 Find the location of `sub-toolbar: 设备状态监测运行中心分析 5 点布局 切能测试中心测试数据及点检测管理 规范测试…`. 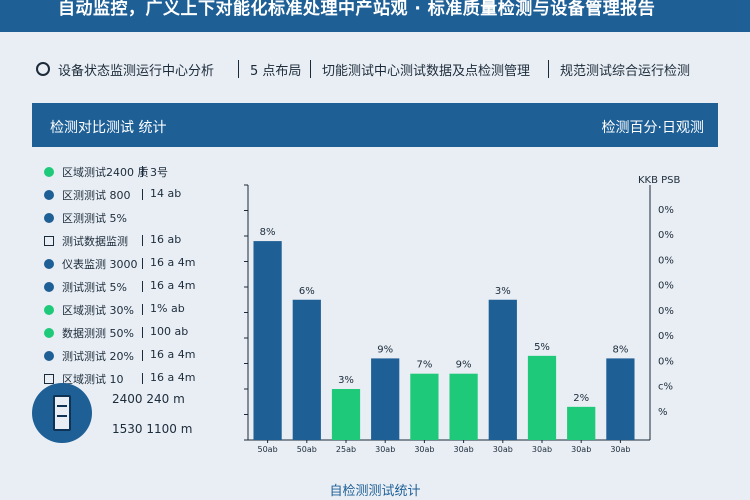

sub-toolbar: 设备状态监测运行中心分析 5 点布局 切能测试中心测试数据及点检测管理 规范测试… is located at coordinates (375, 69).